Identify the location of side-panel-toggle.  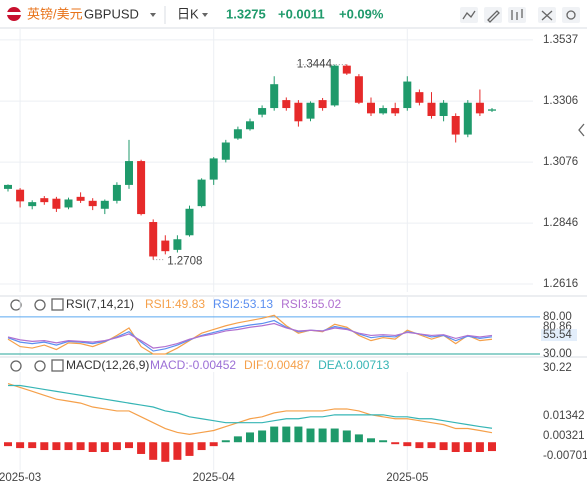
(581, 130).